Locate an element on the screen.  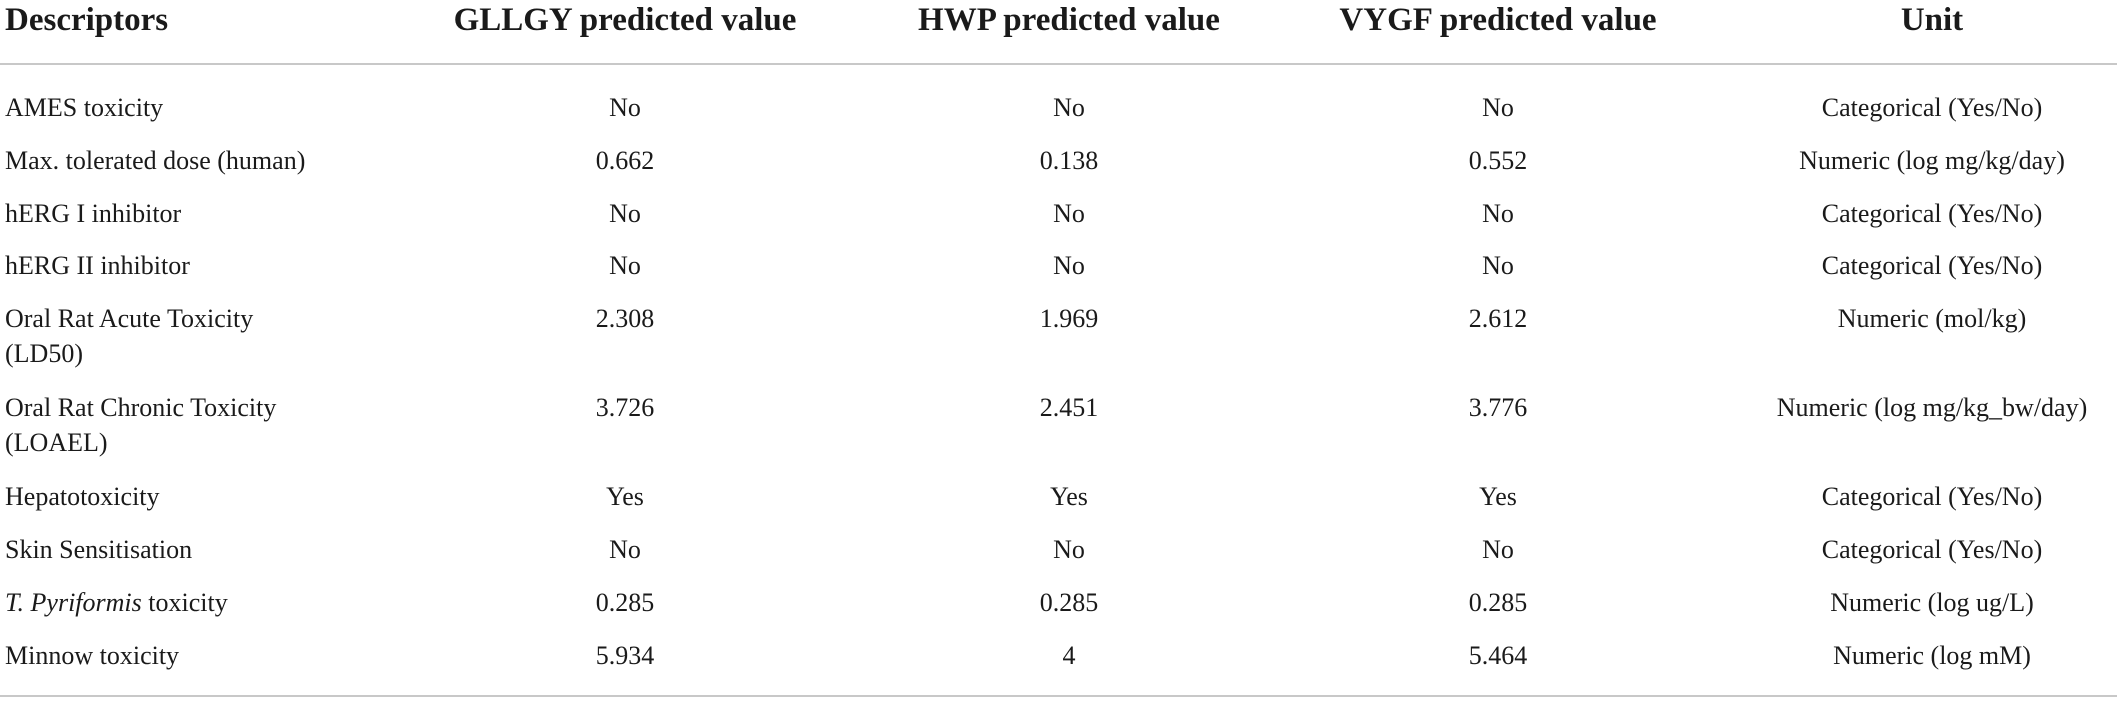
row-vygf-value: Yes is located at coordinates (1498, 496).